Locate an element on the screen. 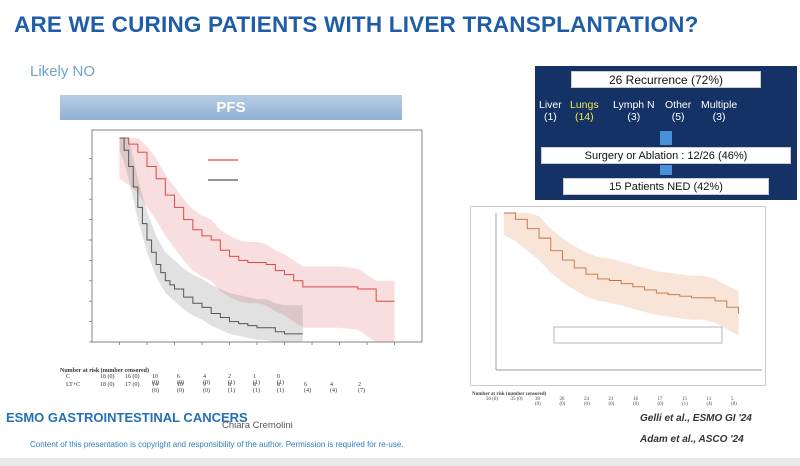 The width and height of the screenshot is (800, 466). risk-cell: 6 (0) is located at coordinates (180, 380).